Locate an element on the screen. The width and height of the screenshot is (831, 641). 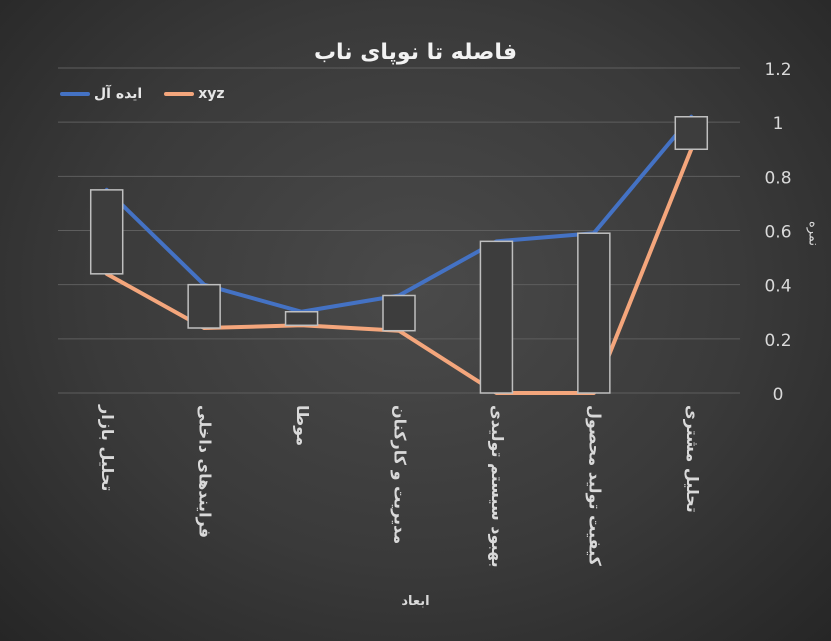
x-tick-label: بهبود سیستم تولیدی is located at coordinates (497, 486).